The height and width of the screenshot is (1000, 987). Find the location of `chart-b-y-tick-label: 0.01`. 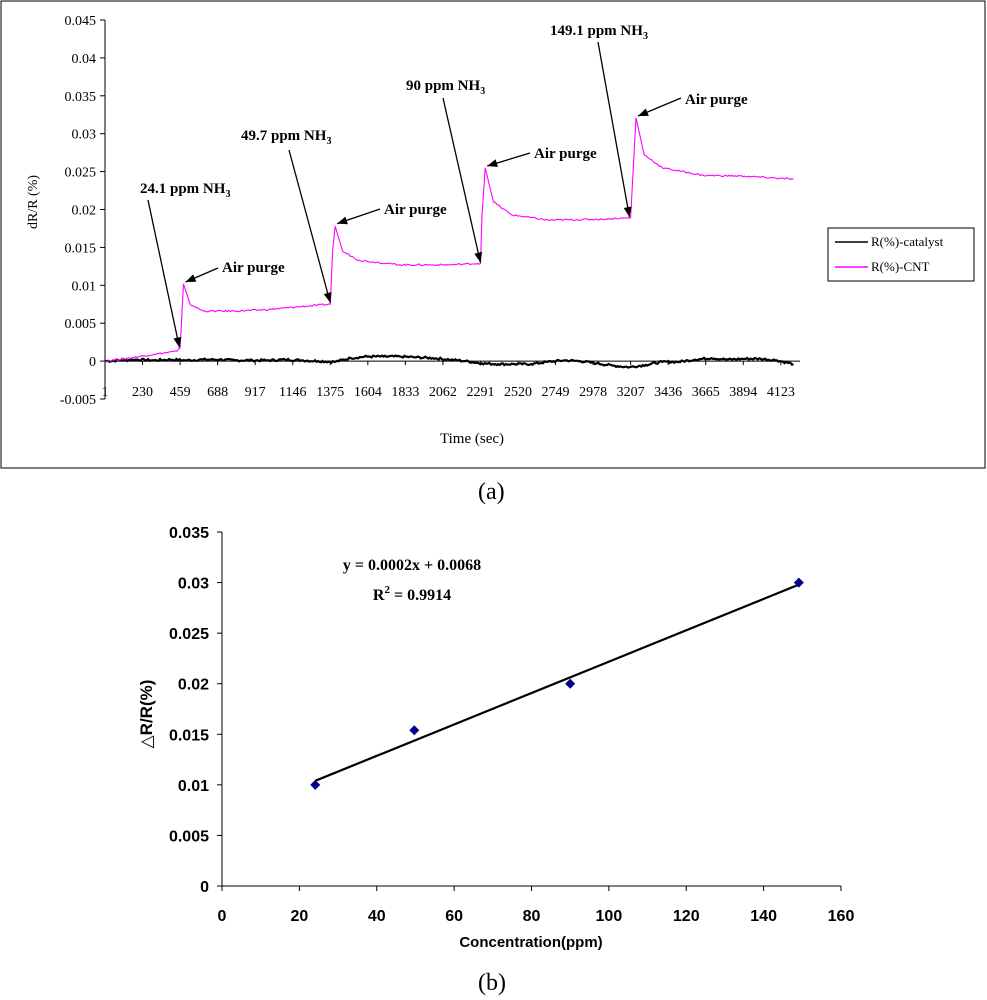

chart-b-y-tick-label: 0.01 is located at coordinates (193, 786).